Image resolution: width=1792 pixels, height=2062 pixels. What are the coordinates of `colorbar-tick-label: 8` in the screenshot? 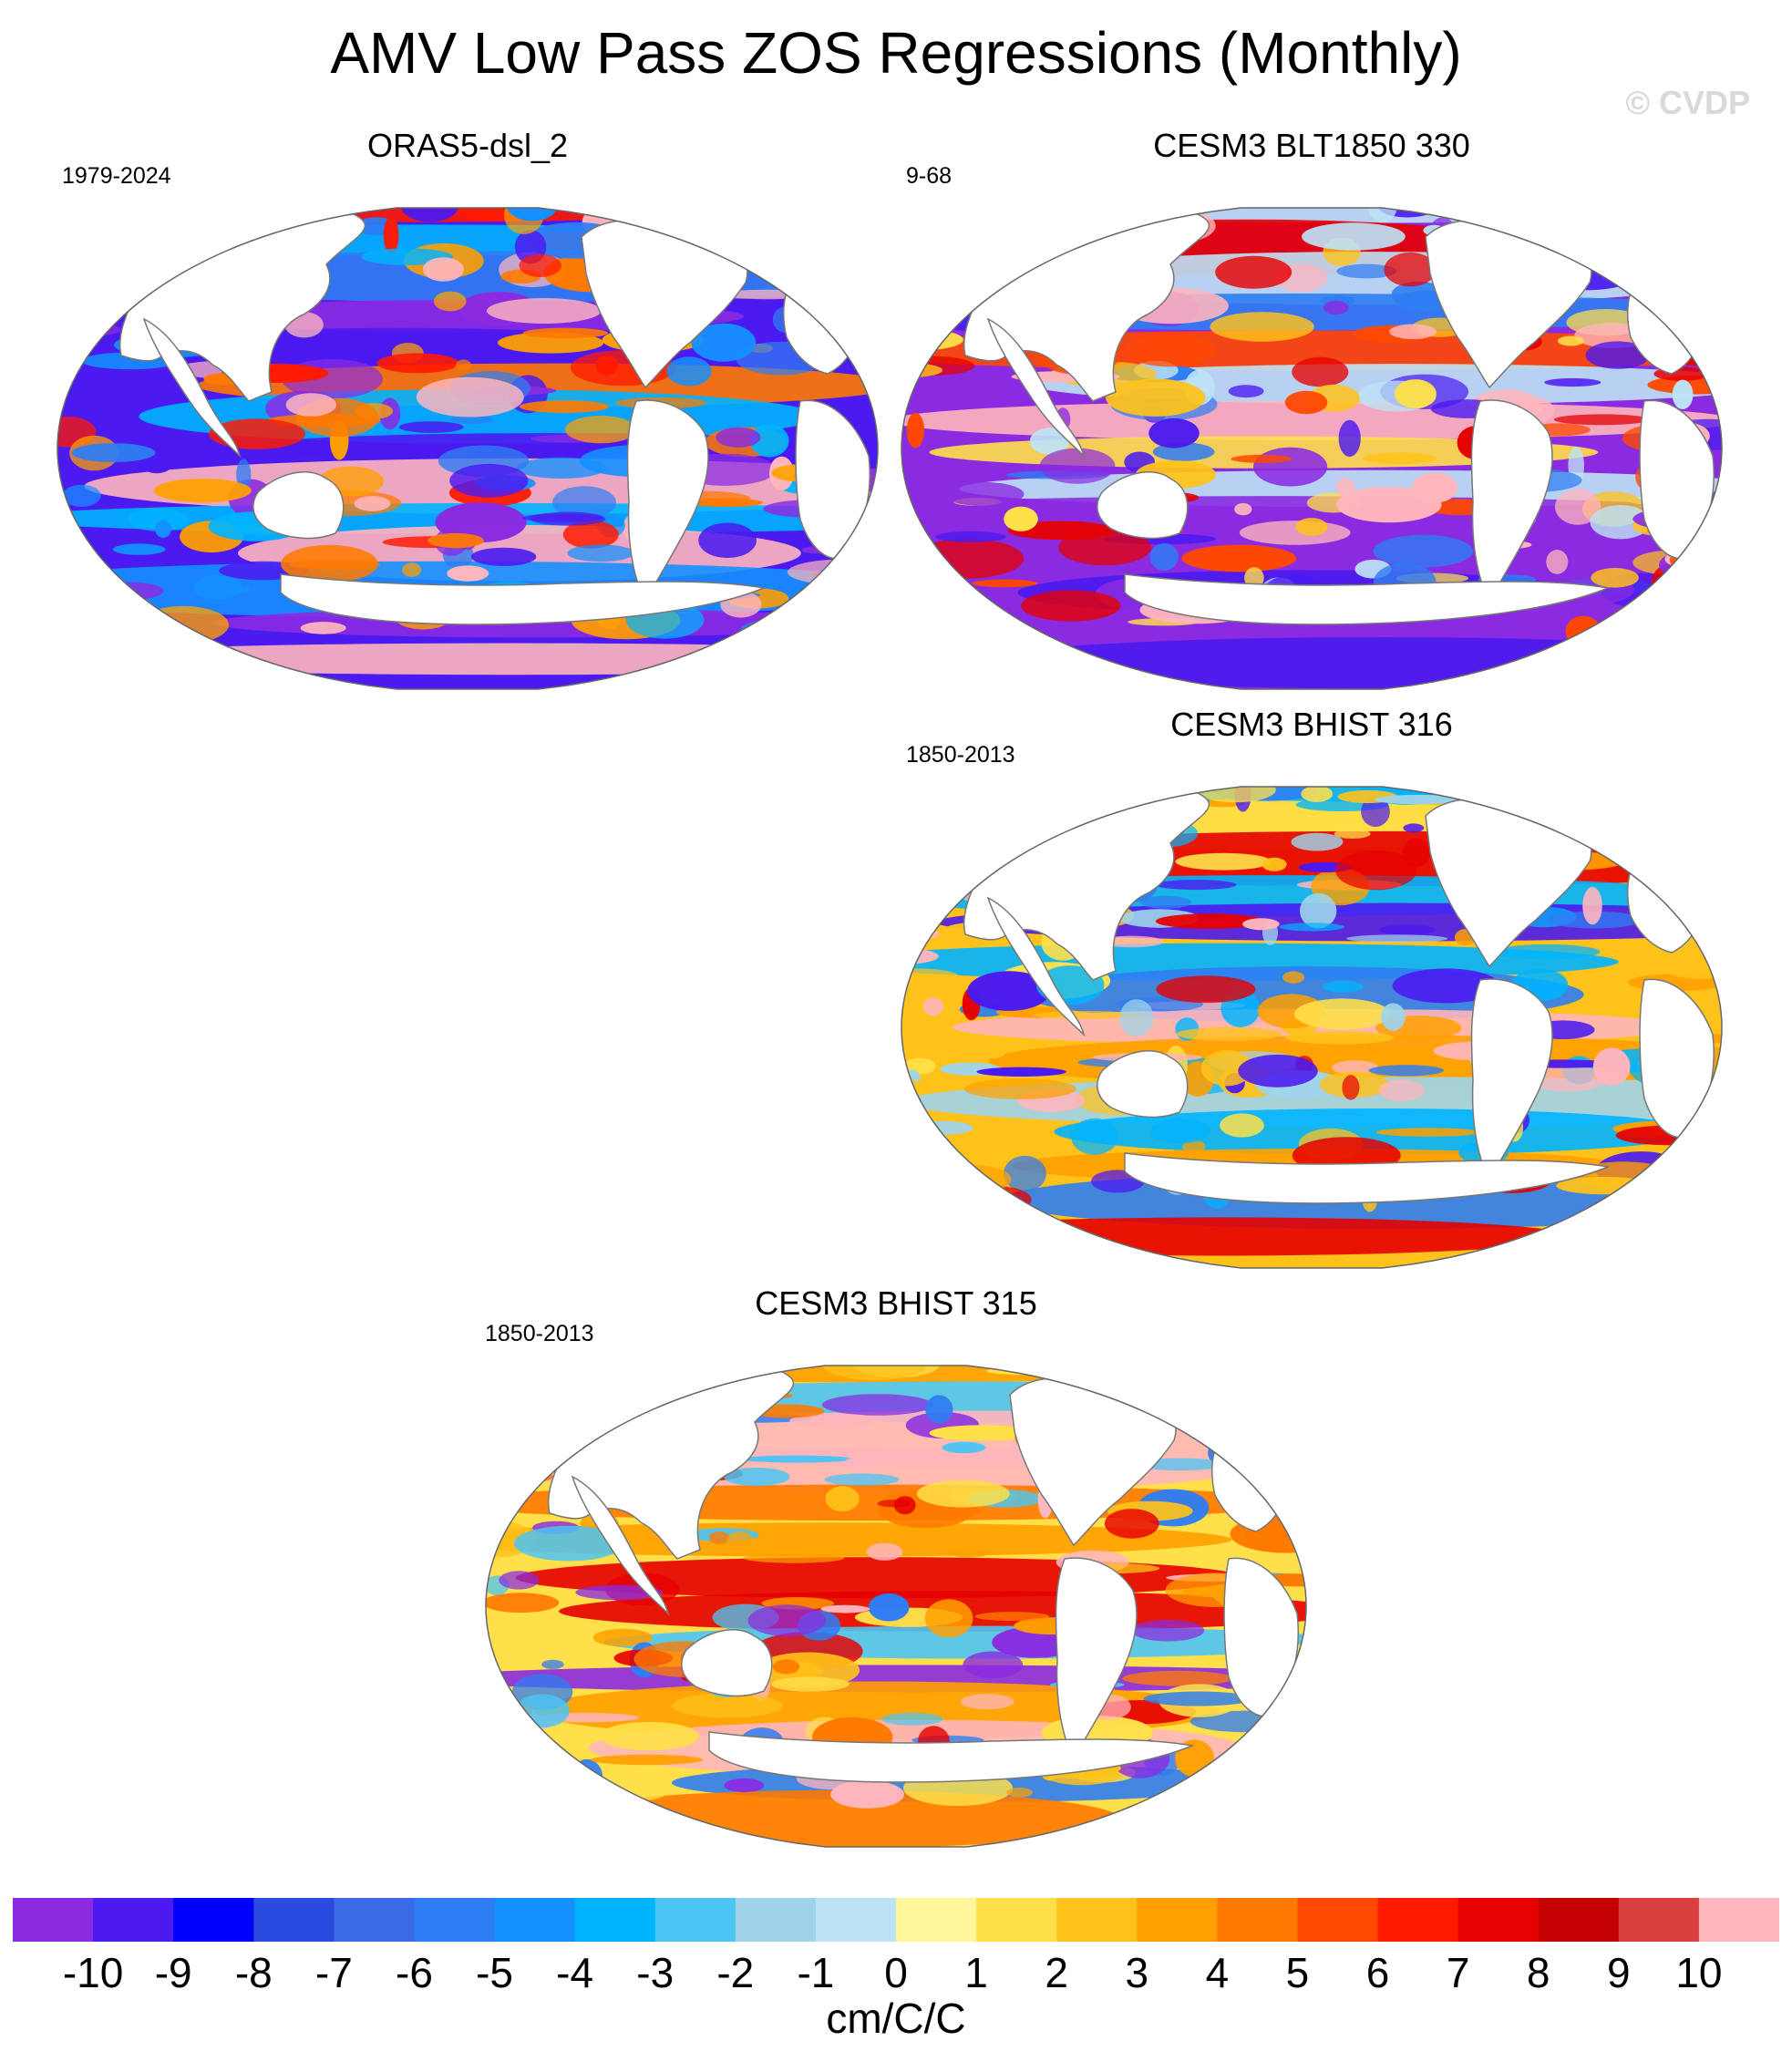 It's located at (1538, 1972).